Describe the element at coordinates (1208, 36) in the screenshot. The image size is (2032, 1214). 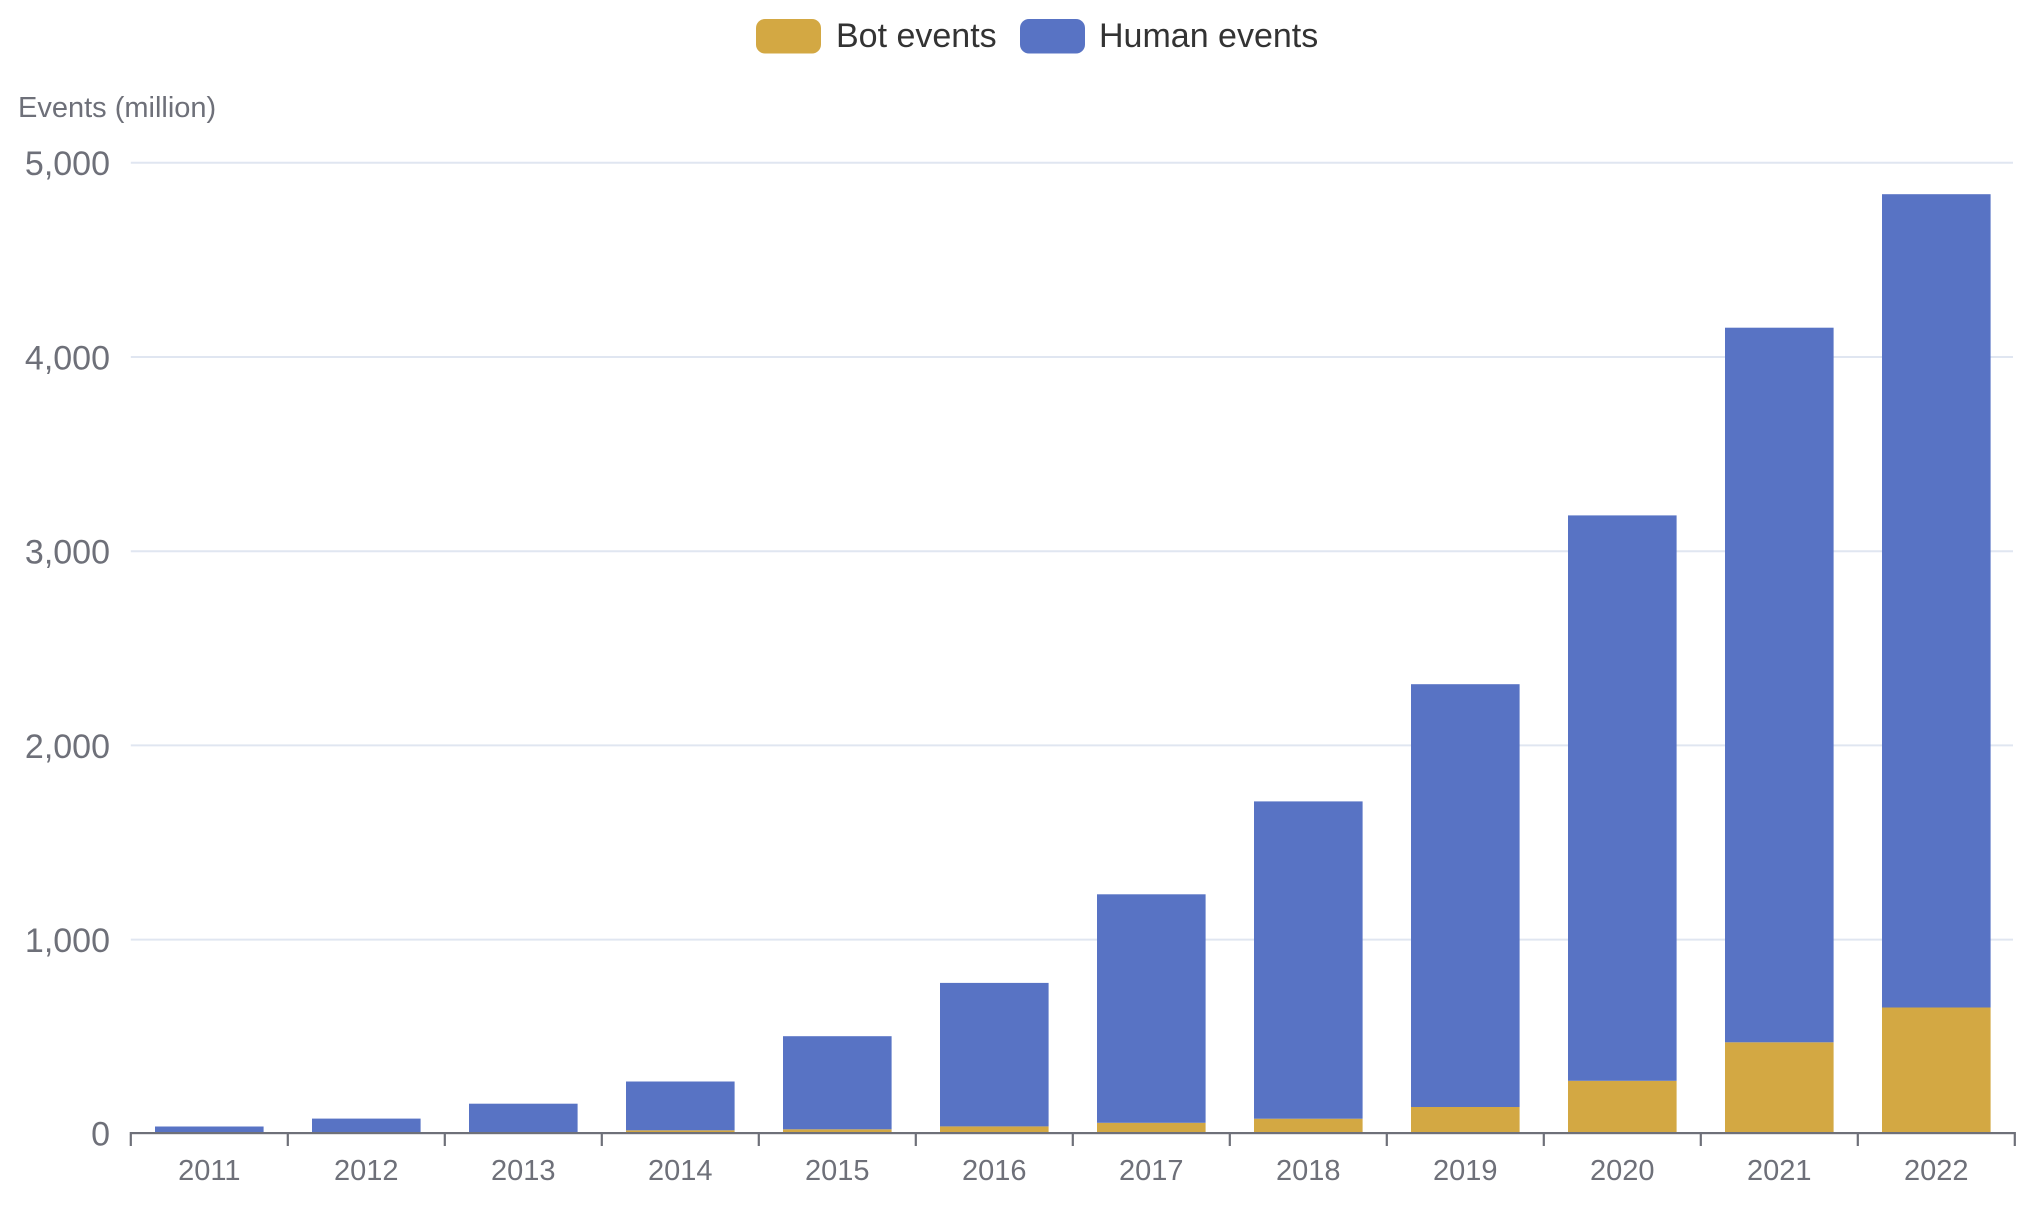
I see `svg-text: Human events` at that location.